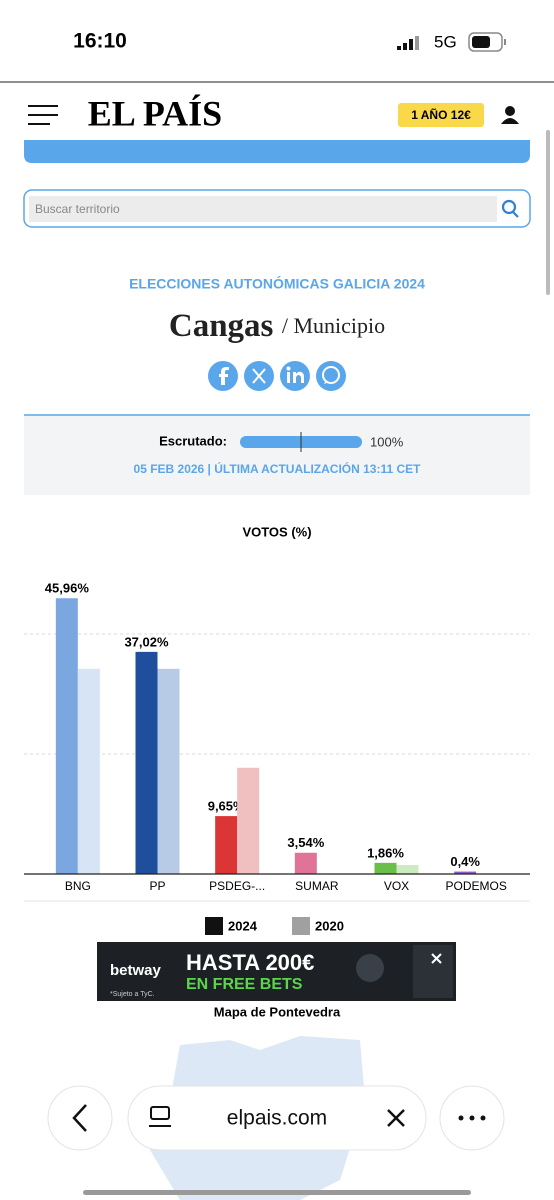  What do you see at coordinates (396, 1118) in the screenshot?
I see `close-tab` at bounding box center [396, 1118].